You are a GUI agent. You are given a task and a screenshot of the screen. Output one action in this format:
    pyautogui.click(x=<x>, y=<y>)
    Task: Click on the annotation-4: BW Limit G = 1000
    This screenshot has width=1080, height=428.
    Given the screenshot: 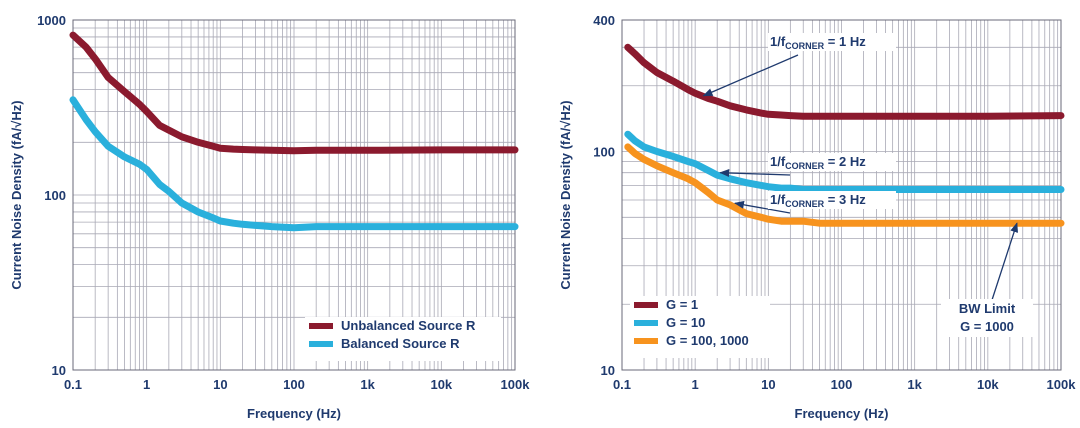 What is the action you would take?
    pyautogui.click(x=987, y=279)
    